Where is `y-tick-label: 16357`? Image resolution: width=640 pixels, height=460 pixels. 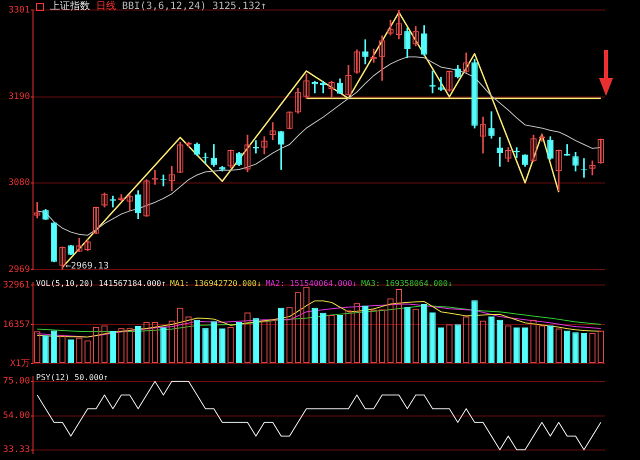
y-tick-label: 16357 is located at coordinates (16, 325).